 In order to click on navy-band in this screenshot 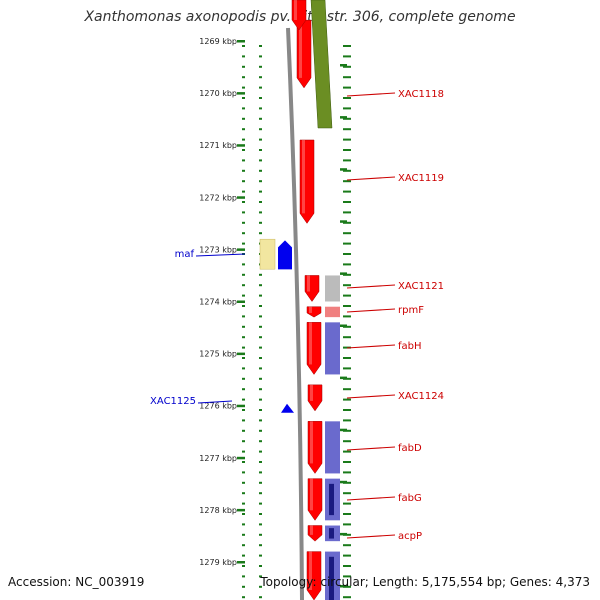, I will do `click(331, 578)`.